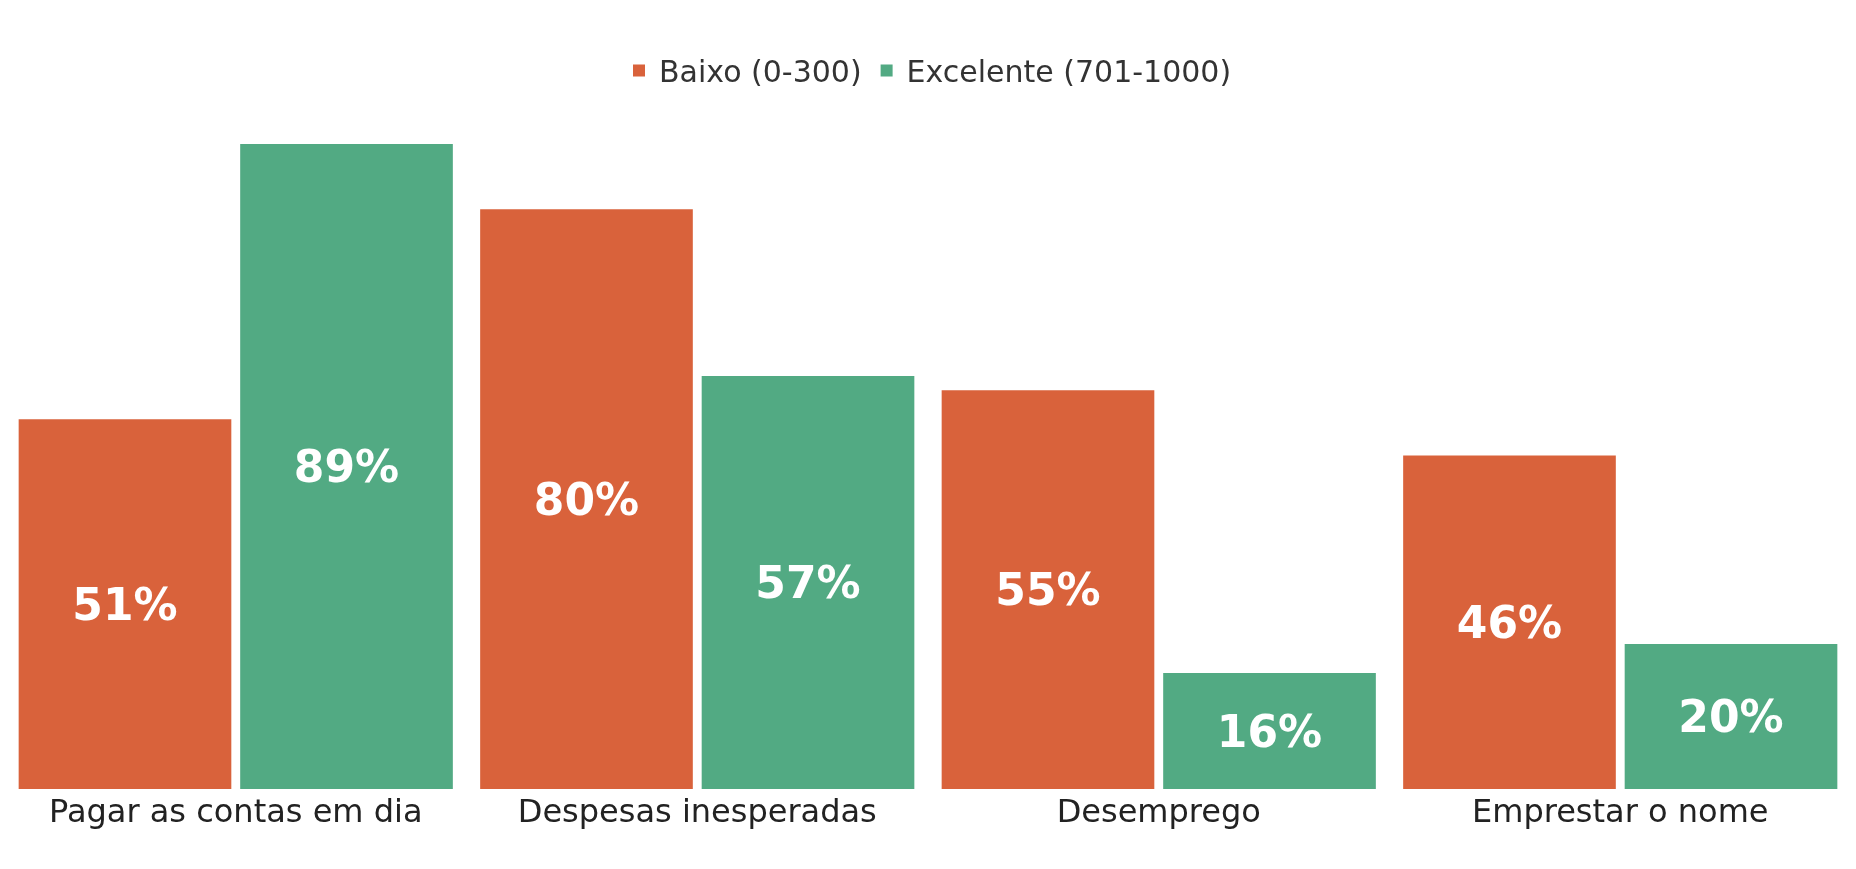 The image size is (1856, 869). I want to click on data-label: 20%, so click(1731, 717).